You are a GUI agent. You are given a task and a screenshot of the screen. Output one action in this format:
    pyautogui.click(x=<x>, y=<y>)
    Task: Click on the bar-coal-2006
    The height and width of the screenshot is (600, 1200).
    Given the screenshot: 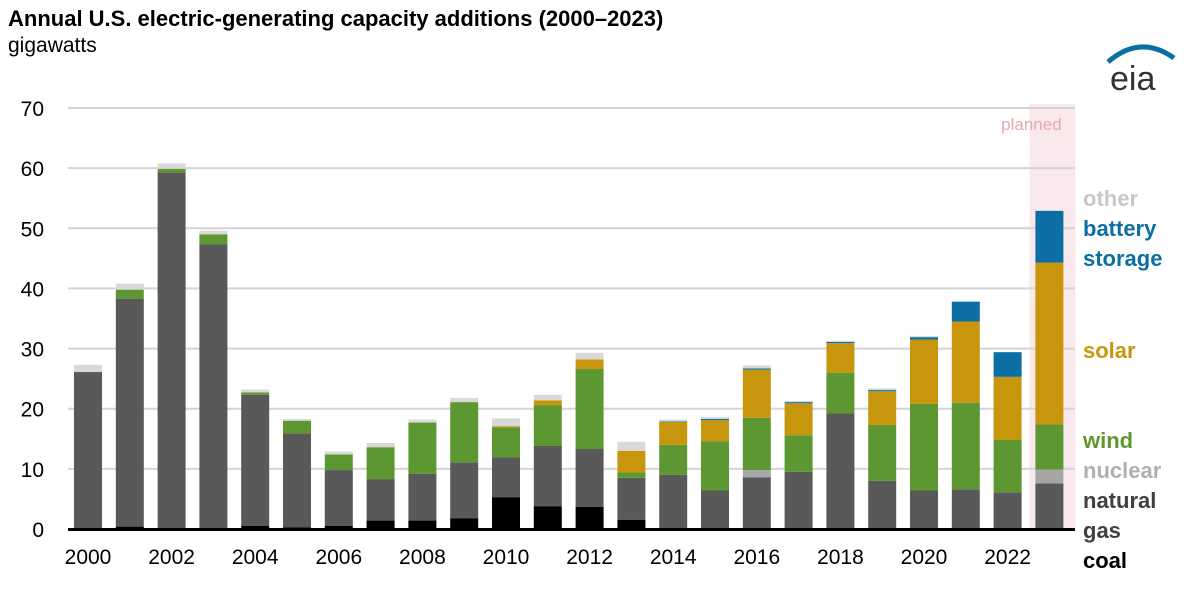 What is the action you would take?
    pyautogui.click(x=338, y=527)
    